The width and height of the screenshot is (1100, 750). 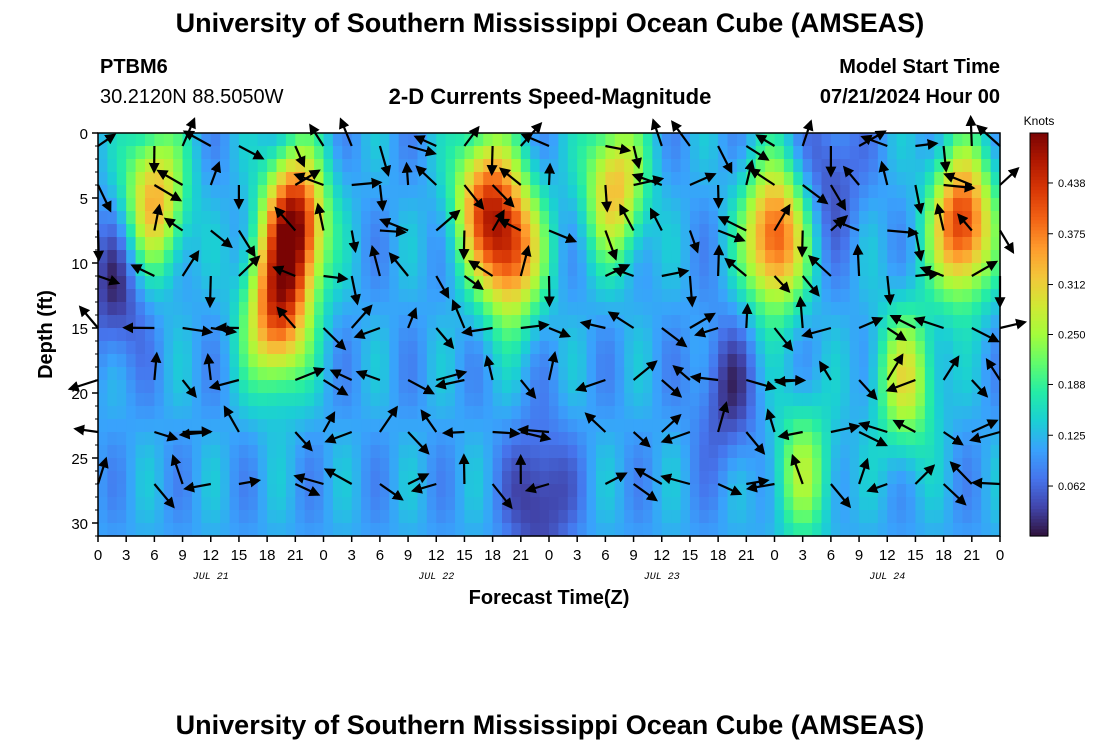 I want to click on colorbar-tick-label: 0.250, so click(x=1072, y=336).